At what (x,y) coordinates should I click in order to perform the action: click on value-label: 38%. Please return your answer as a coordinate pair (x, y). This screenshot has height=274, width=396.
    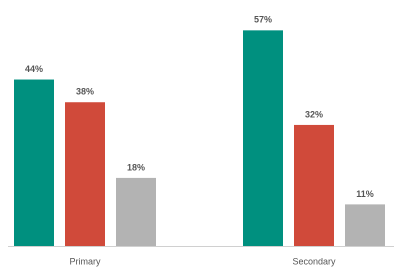
    Looking at the image, I should click on (85, 92).